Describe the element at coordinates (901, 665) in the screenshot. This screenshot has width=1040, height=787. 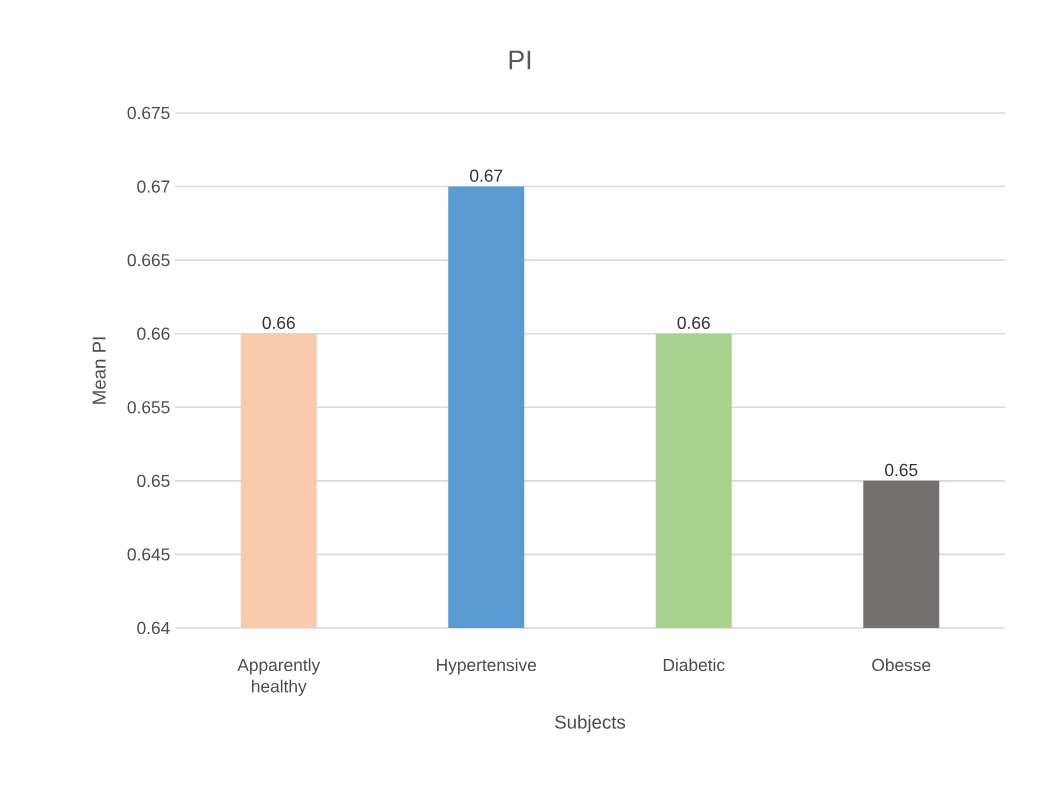
I see `x-tick-label: Obesse` at that location.